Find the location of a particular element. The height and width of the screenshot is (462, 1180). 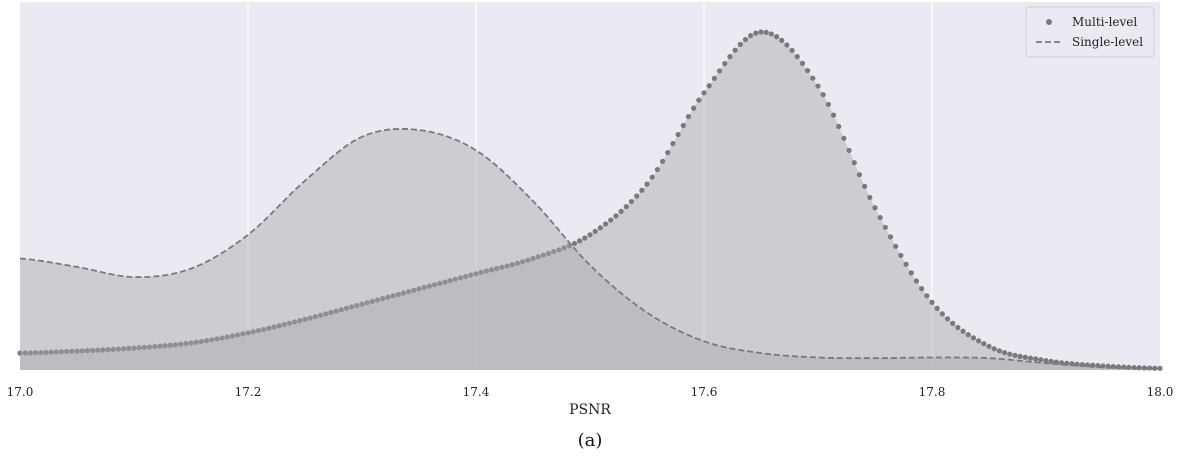

x-axis-label: PSNR is located at coordinates (590, 410).